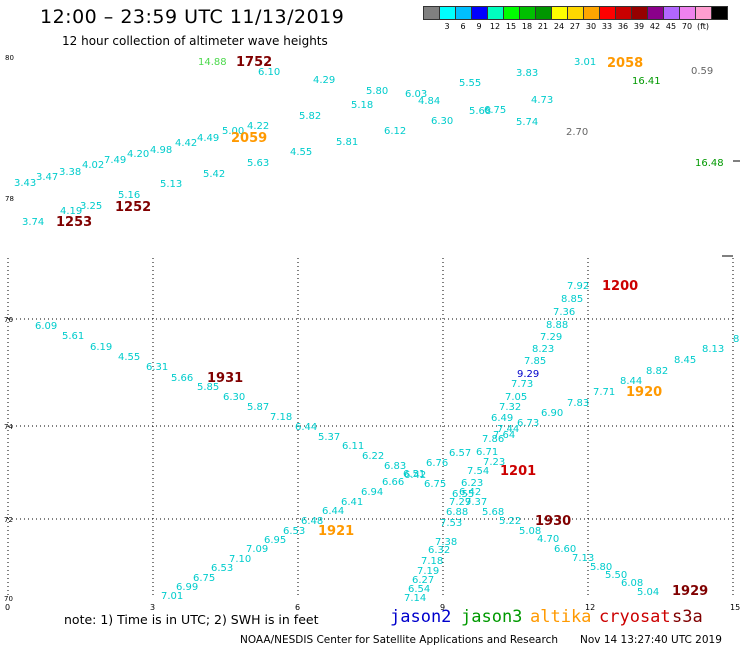 This screenshot has width=740, height=650. Describe the element at coordinates (713, 349) in the screenshot. I see `wave-height-label: 8.13` at that location.